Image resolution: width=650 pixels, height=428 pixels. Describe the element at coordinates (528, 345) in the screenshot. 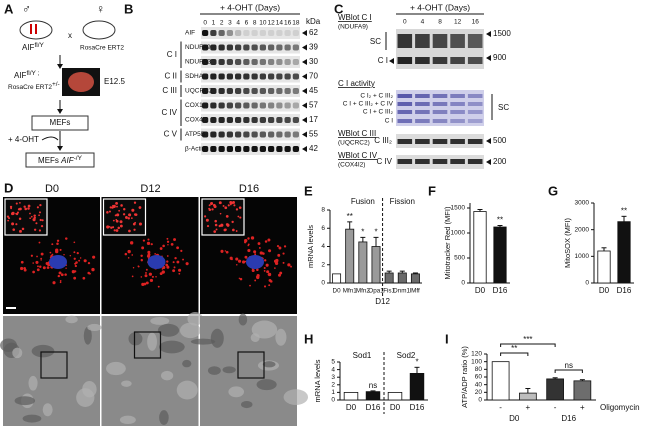

I see `comparison-bracket` at that location.